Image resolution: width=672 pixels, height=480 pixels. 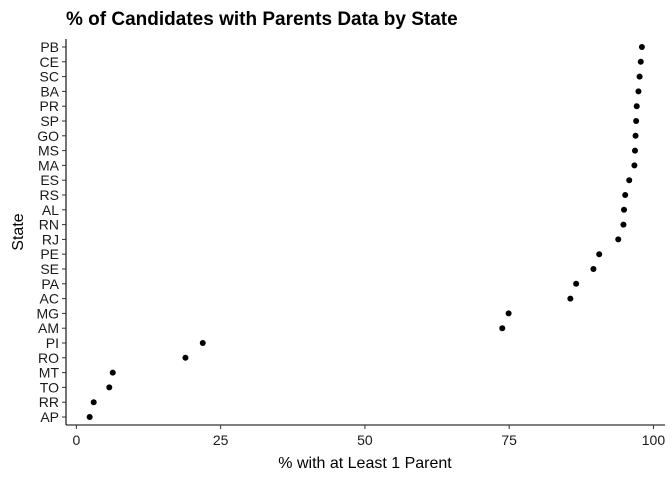 What do you see at coordinates (49, 299) in the screenshot?
I see `y-tick-label: AC` at bounding box center [49, 299].